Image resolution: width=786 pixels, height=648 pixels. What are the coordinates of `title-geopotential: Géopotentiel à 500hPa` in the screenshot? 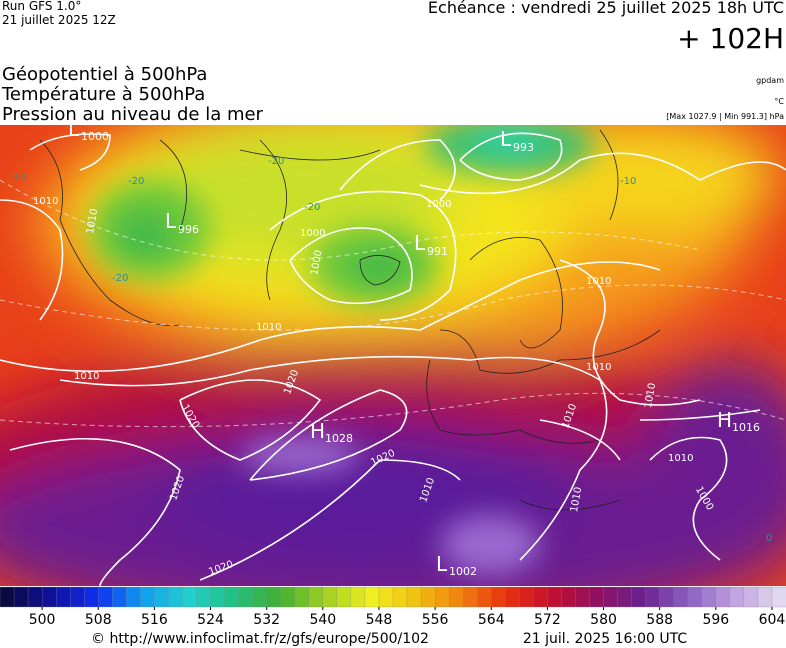 It's located at (104, 74).